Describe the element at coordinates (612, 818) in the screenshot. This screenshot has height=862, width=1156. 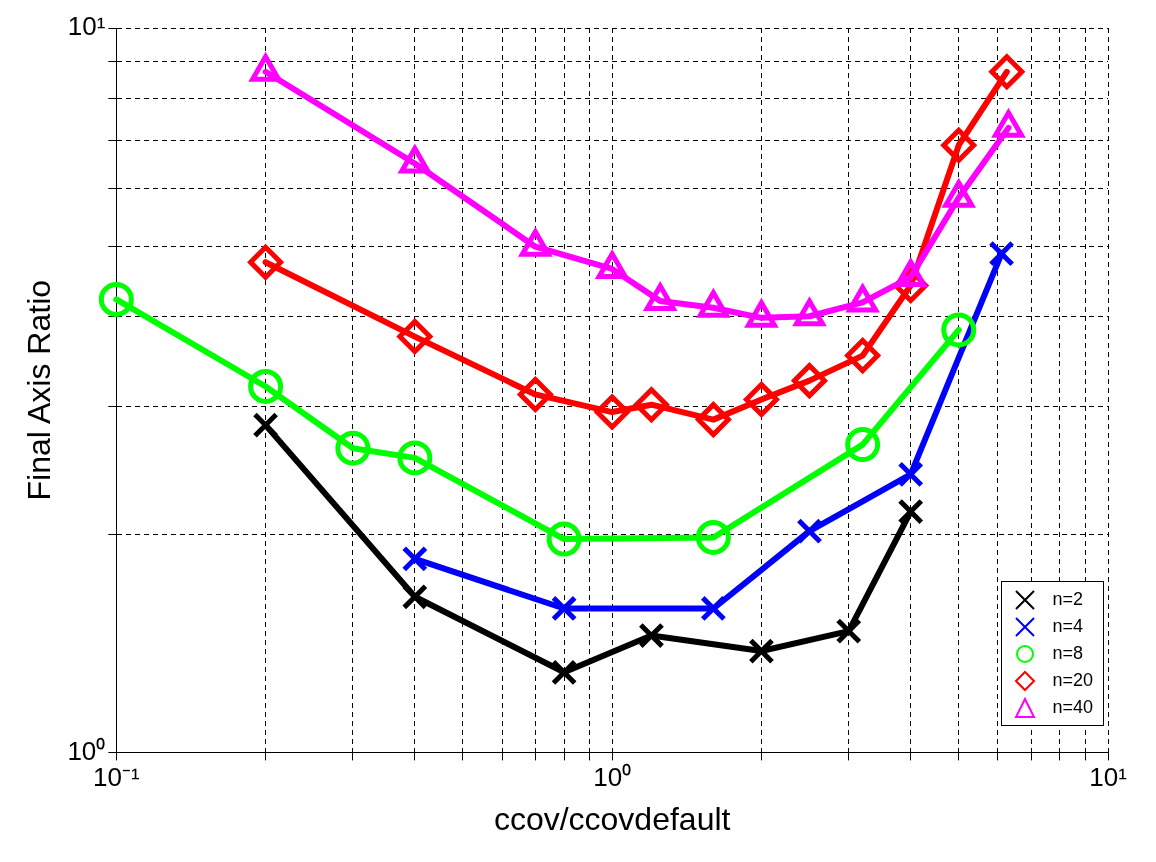
I see `x-axis-title: ccov/ccovdefault` at that location.